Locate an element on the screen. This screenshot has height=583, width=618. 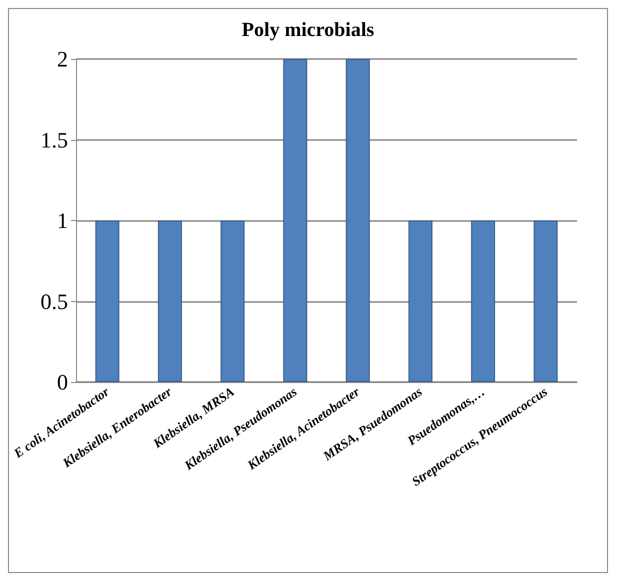
chart-title: Poly microbials is located at coordinates (308, 30).